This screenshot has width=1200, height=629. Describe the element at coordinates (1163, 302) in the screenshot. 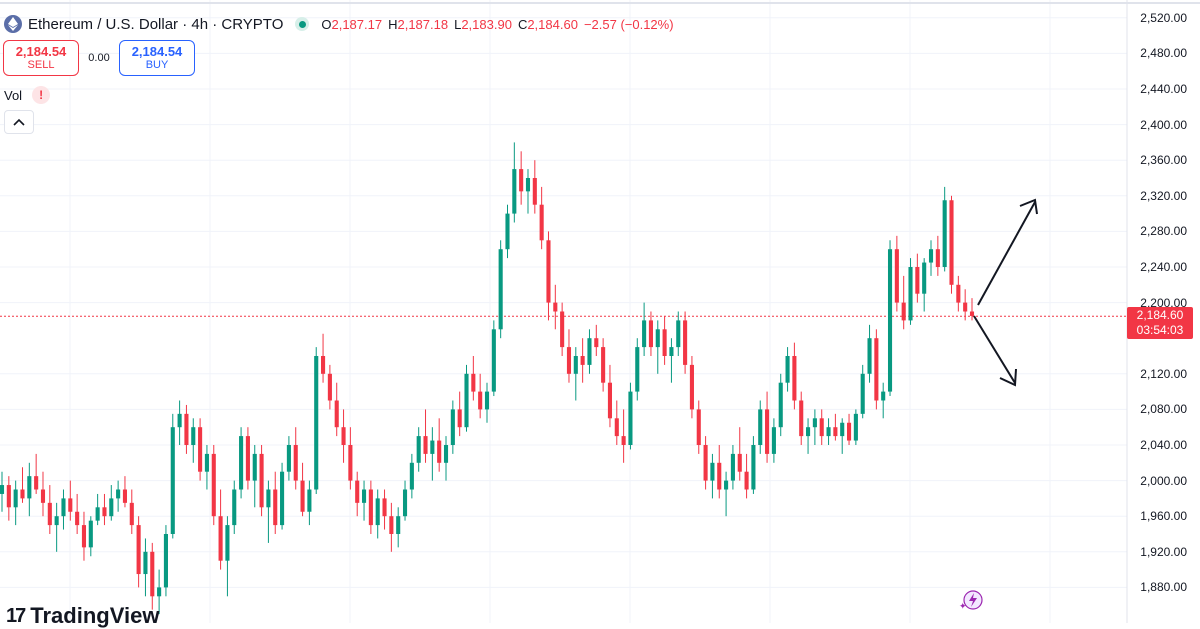

I see `price-axis-label: 2,200.00` at that location.